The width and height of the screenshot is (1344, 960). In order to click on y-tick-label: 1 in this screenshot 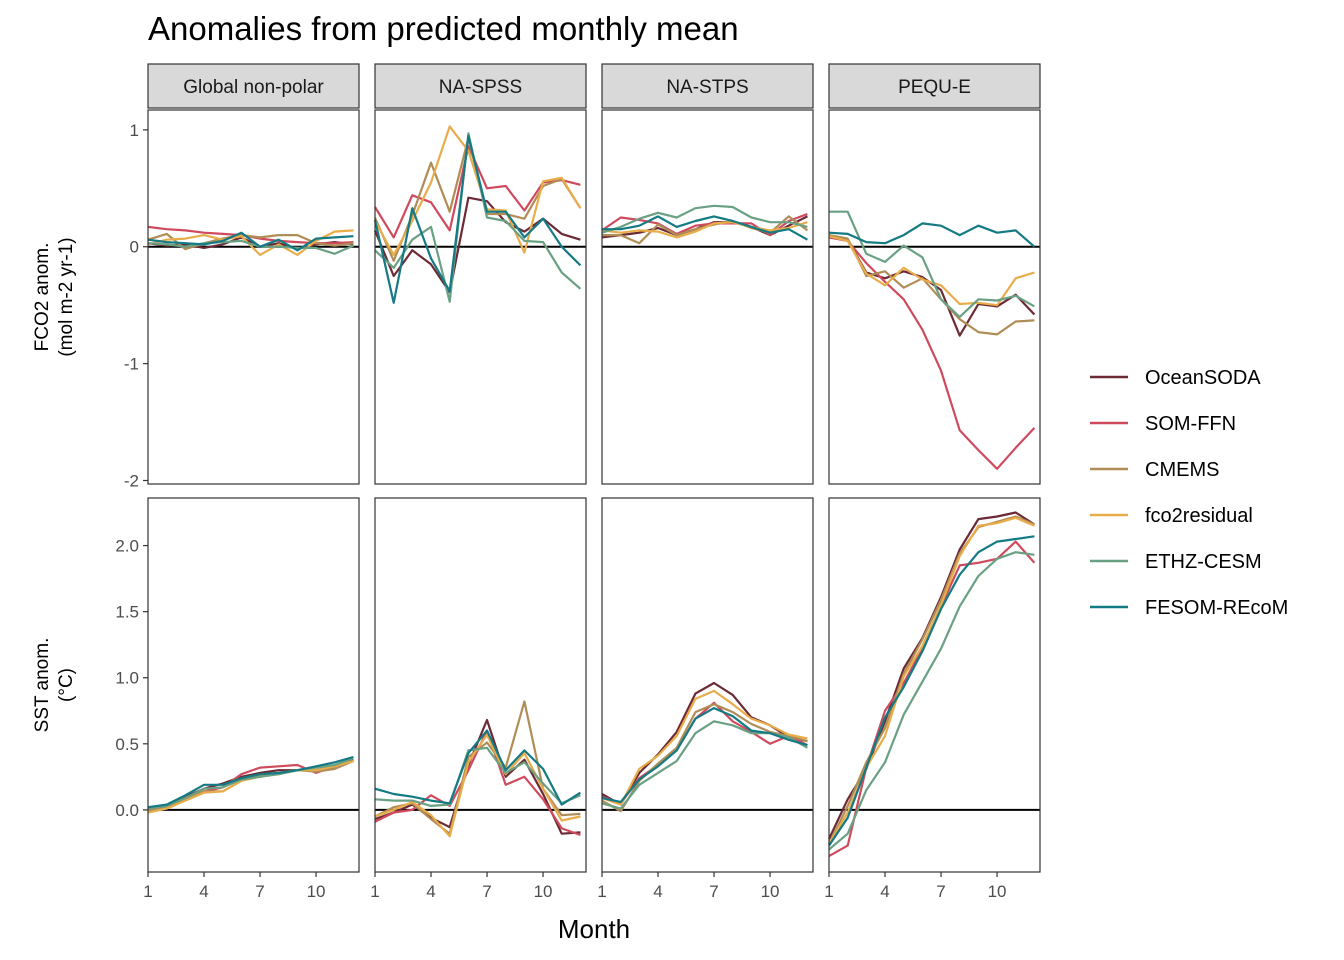, I will do `click(134, 130)`.